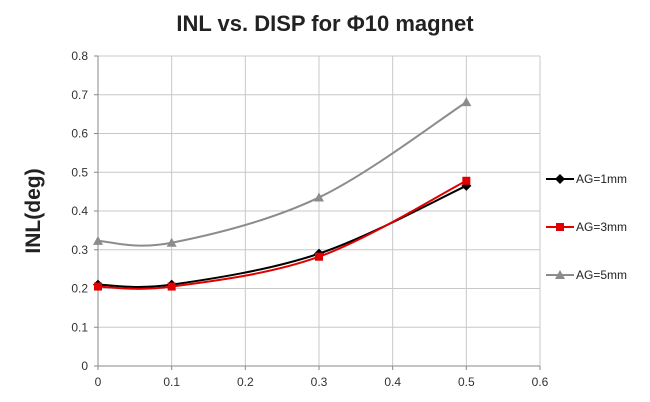  I want to click on y-tick-label: 0.7, so click(79, 95).